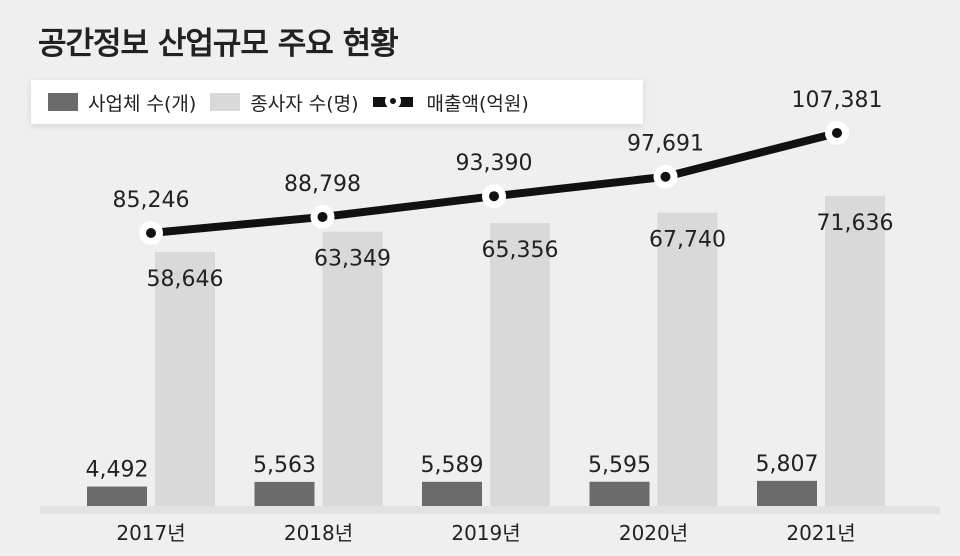  What do you see at coordinates (490, 510) in the screenshot?
I see `baseline-shadow` at bounding box center [490, 510].